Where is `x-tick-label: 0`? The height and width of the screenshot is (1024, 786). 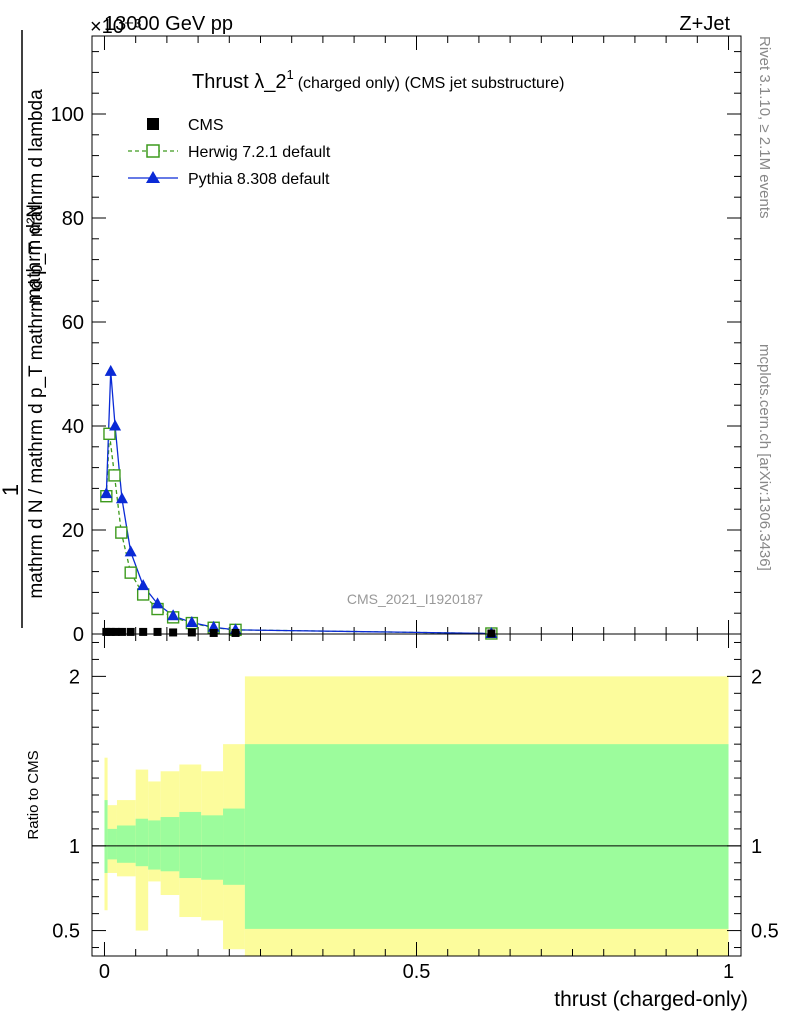
x-tick-label: 0 is located at coordinates (104, 972).